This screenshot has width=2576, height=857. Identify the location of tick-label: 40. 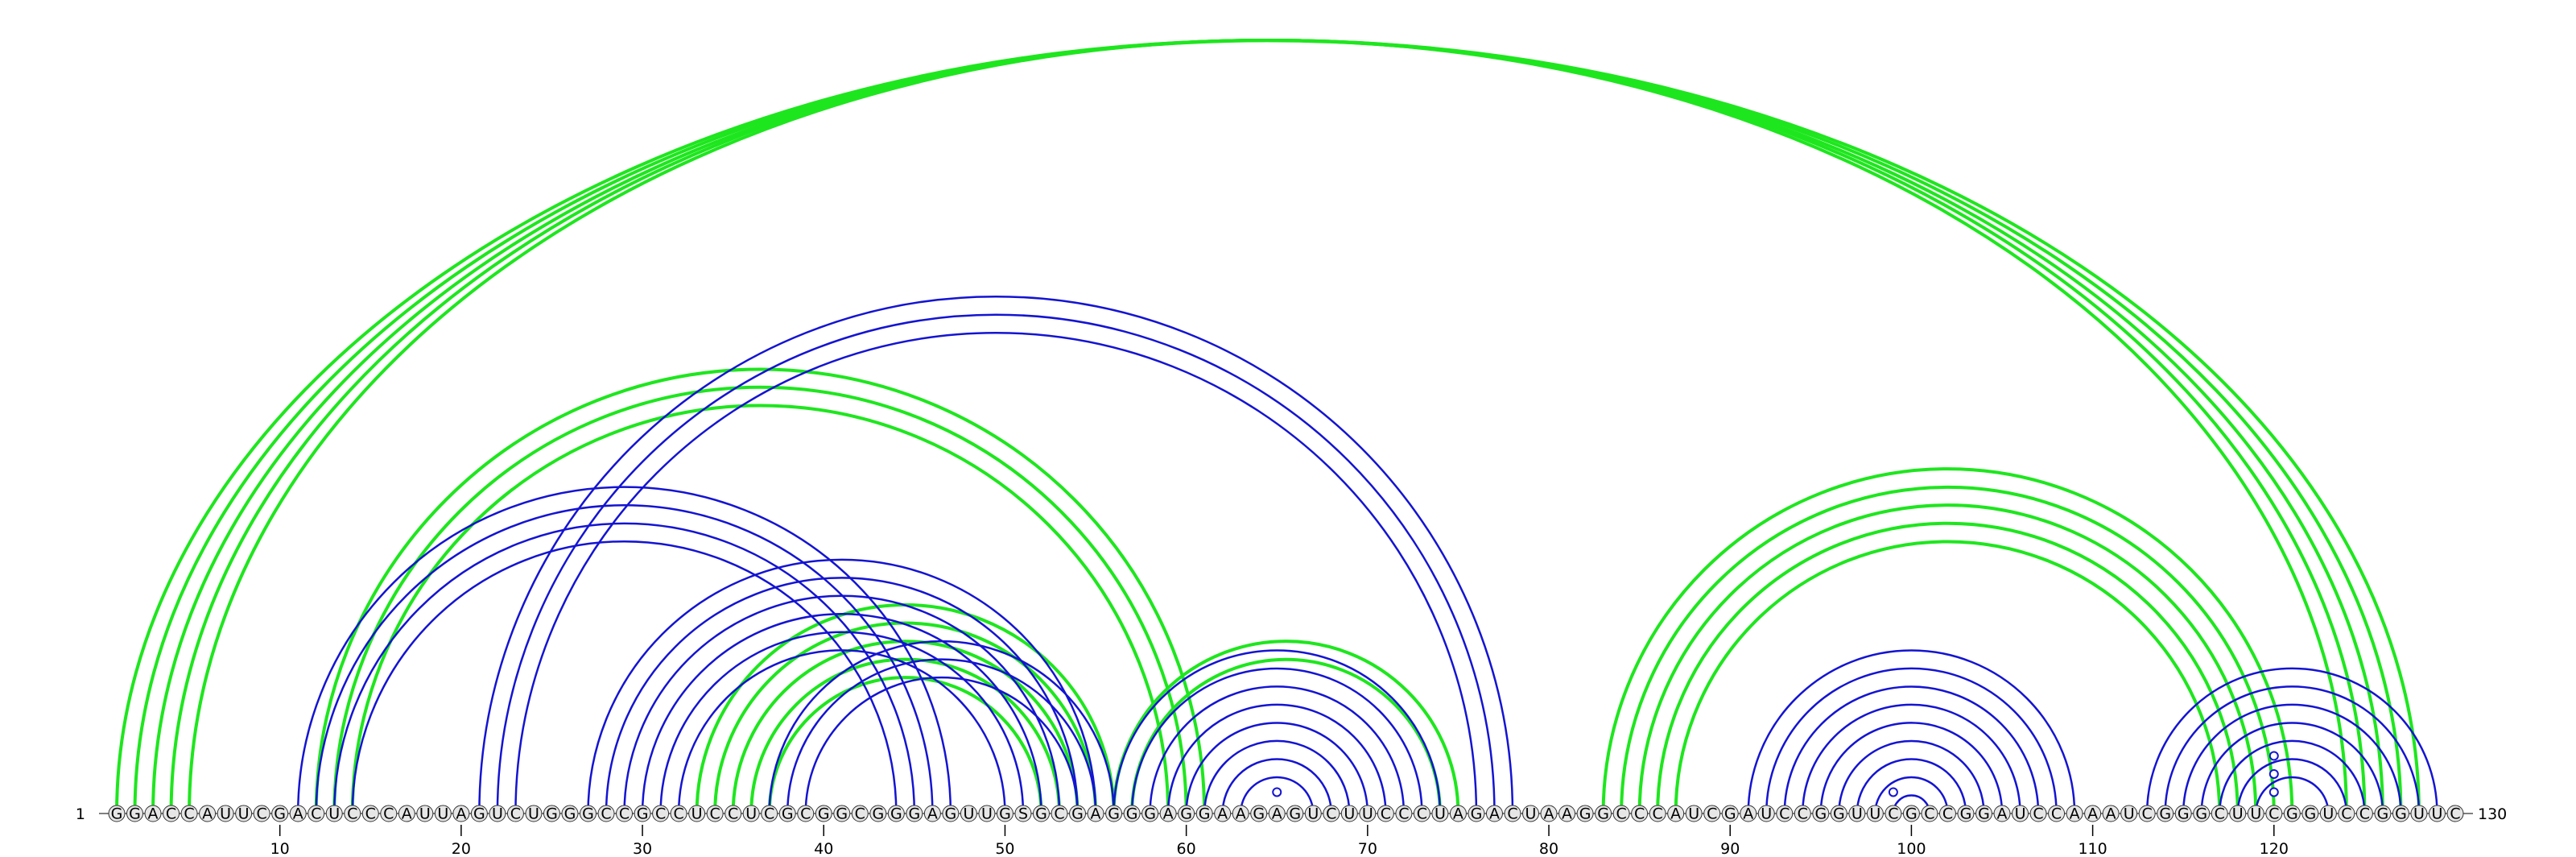
(823, 849).